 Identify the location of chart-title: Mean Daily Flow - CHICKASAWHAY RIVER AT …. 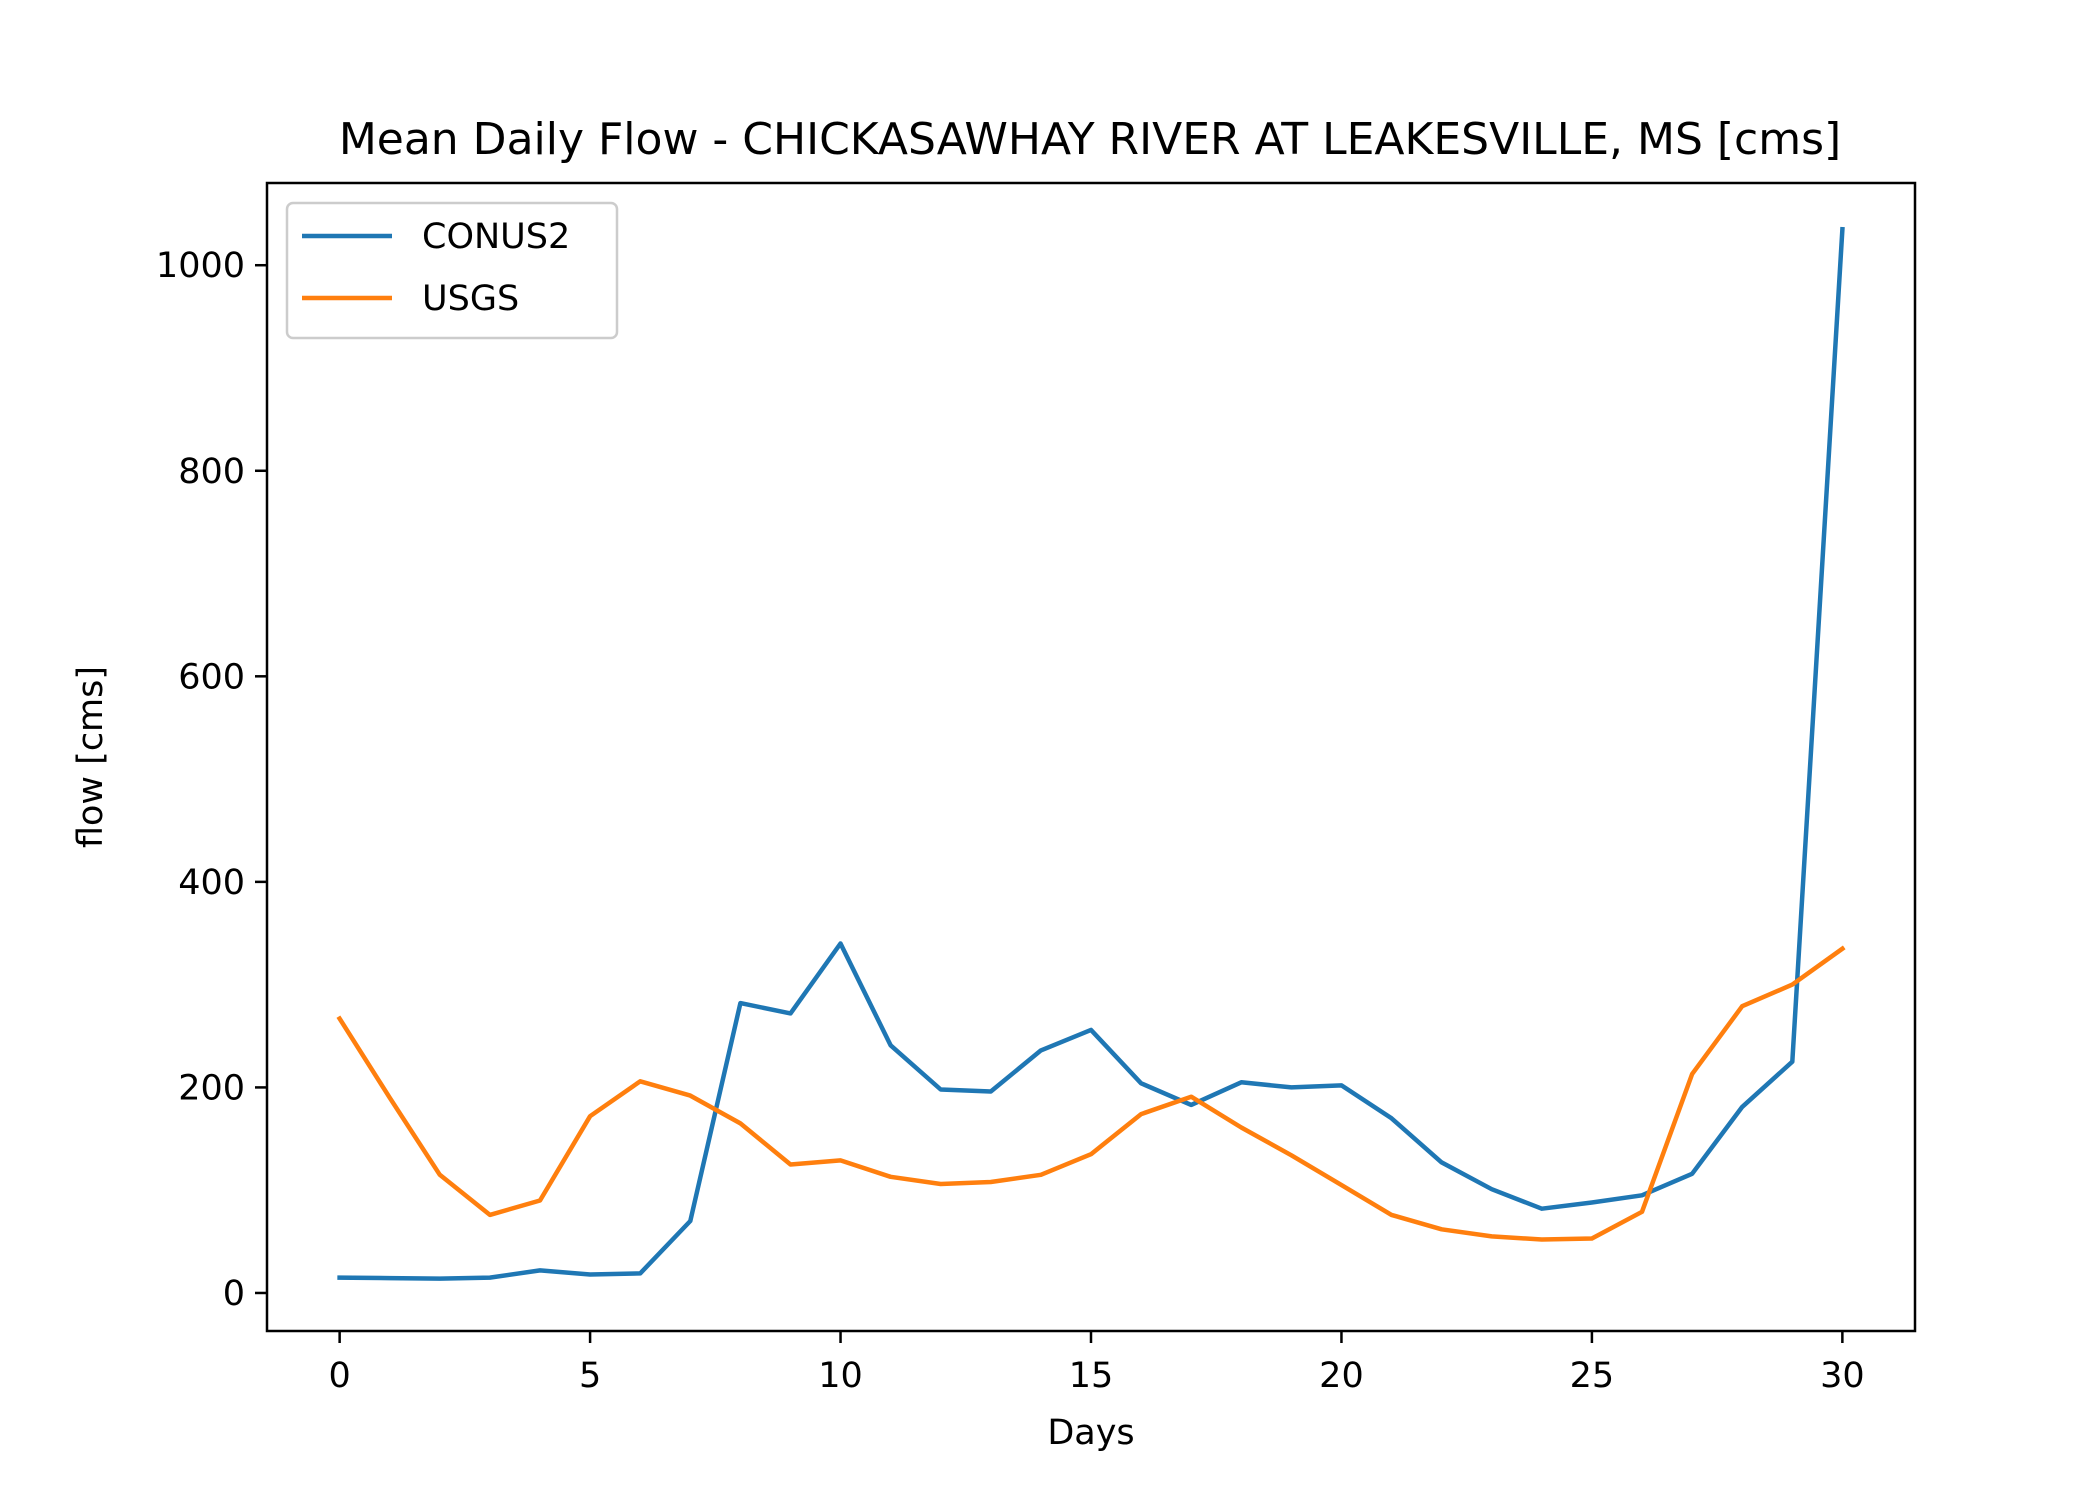
(1090, 139).